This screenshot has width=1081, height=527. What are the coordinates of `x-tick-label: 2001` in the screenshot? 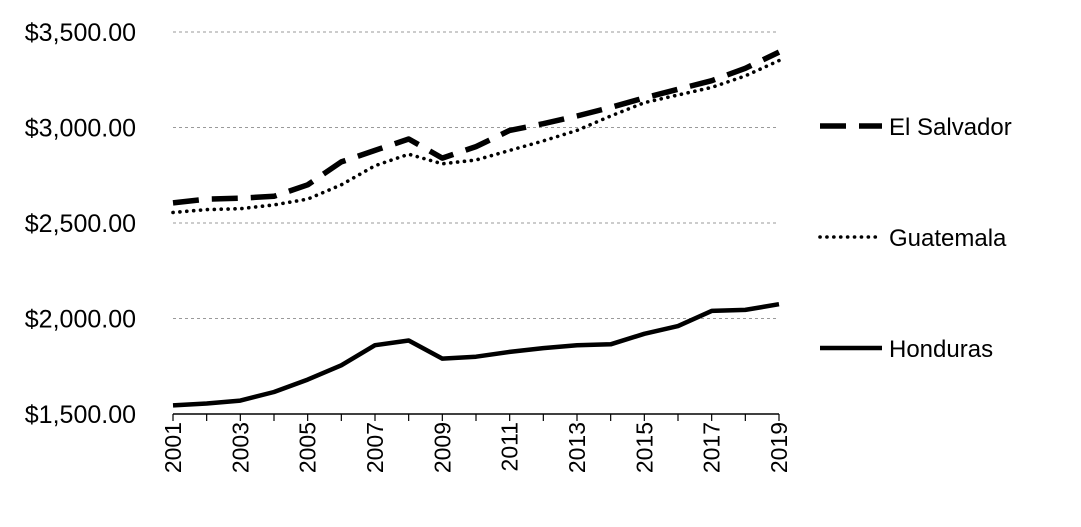 It's located at (173, 447).